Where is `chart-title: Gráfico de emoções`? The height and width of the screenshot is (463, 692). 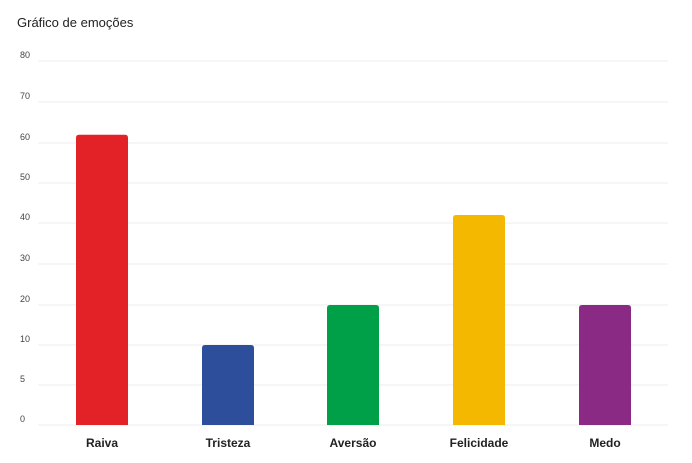
chart-title: Gráfico de emoções is located at coordinates (75, 22).